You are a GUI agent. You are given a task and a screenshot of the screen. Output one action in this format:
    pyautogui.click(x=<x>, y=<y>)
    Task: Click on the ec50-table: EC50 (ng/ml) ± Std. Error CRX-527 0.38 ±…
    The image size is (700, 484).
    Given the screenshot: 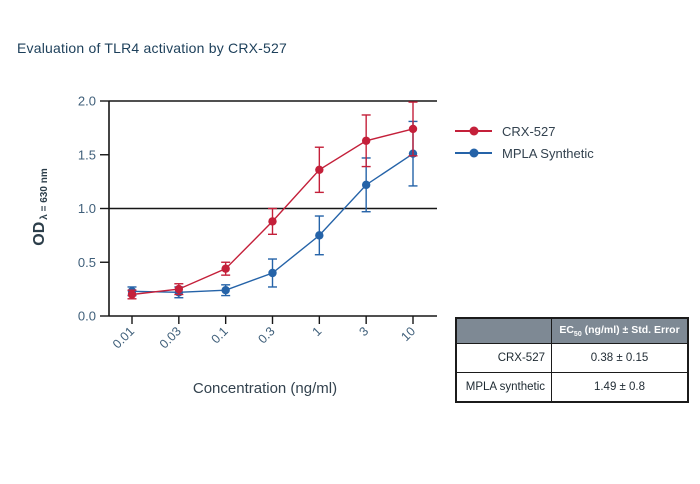 What is the action you would take?
    pyautogui.click(x=572, y=360)
    